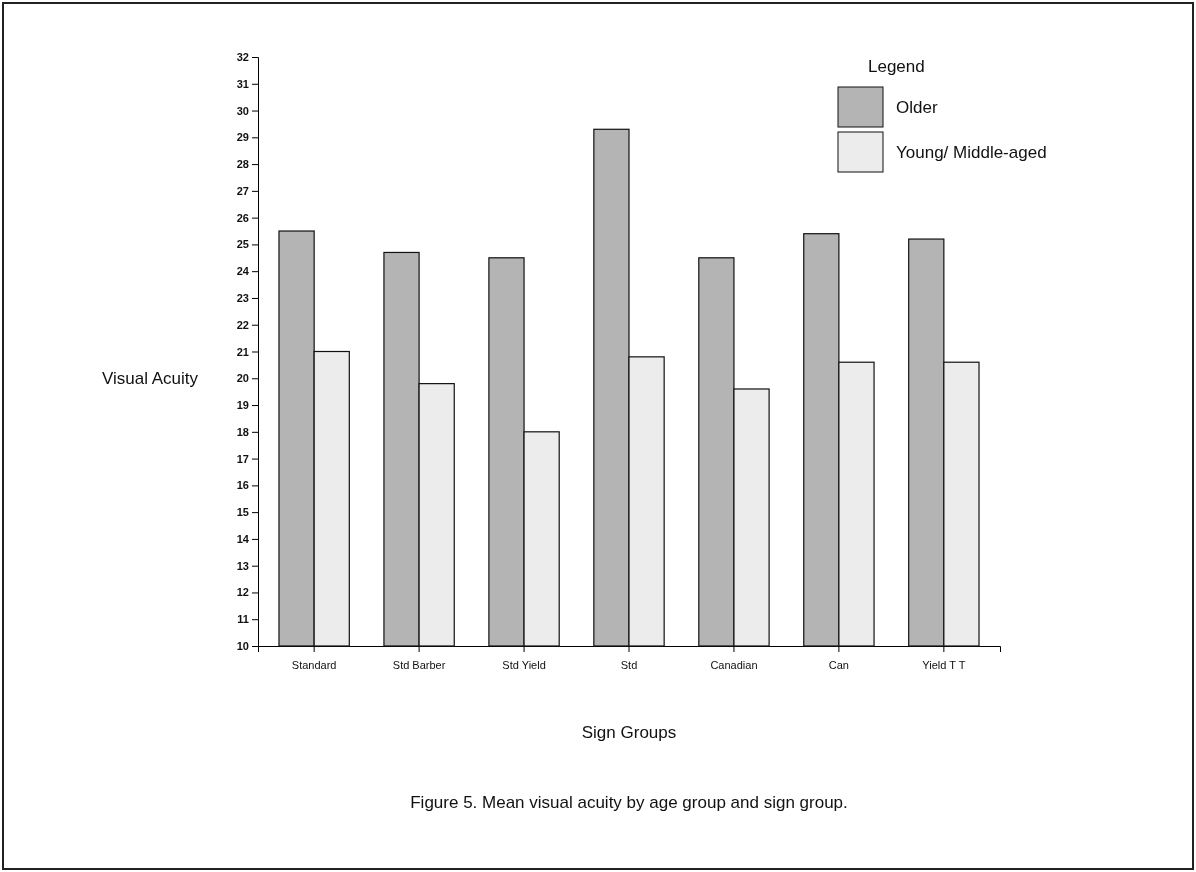 This screenshot has height=872, width=1196. Describe the element at coordinates (243, 271) in the screenshot. I see `y-tick-label: 24` at that location.